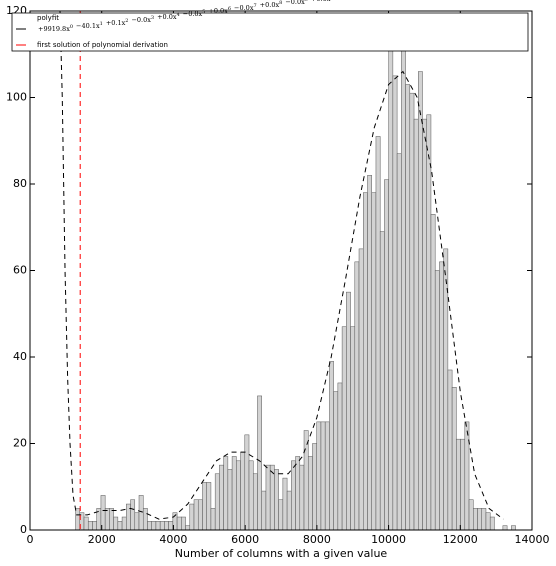 This screenshot has height=566, width=556. Describe the element at coordinates (88, 26) in the screenshot. I see `formula-term: −40.1x` at that location.